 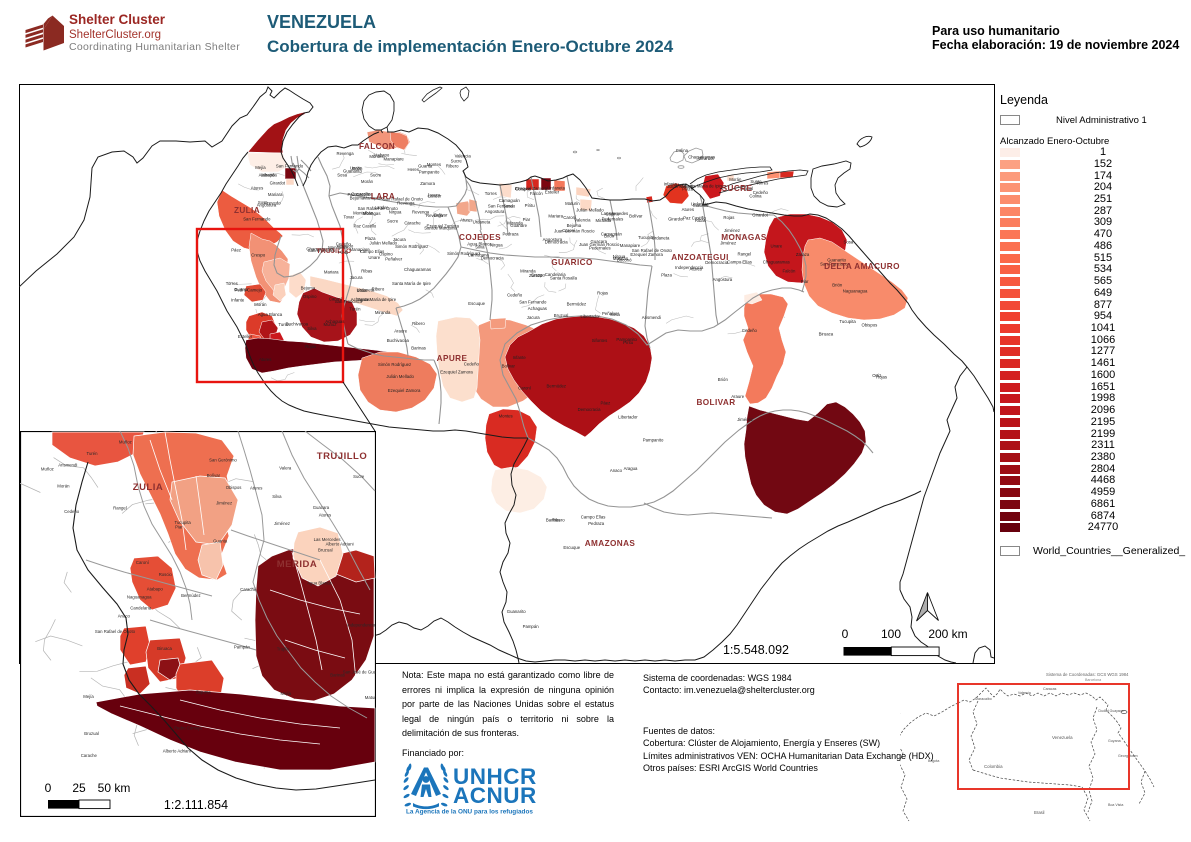 What do you see at coordinates (282, 523) in the screenshot?
I see `svg-text: Jiménez` at bounding box center [282, 523].